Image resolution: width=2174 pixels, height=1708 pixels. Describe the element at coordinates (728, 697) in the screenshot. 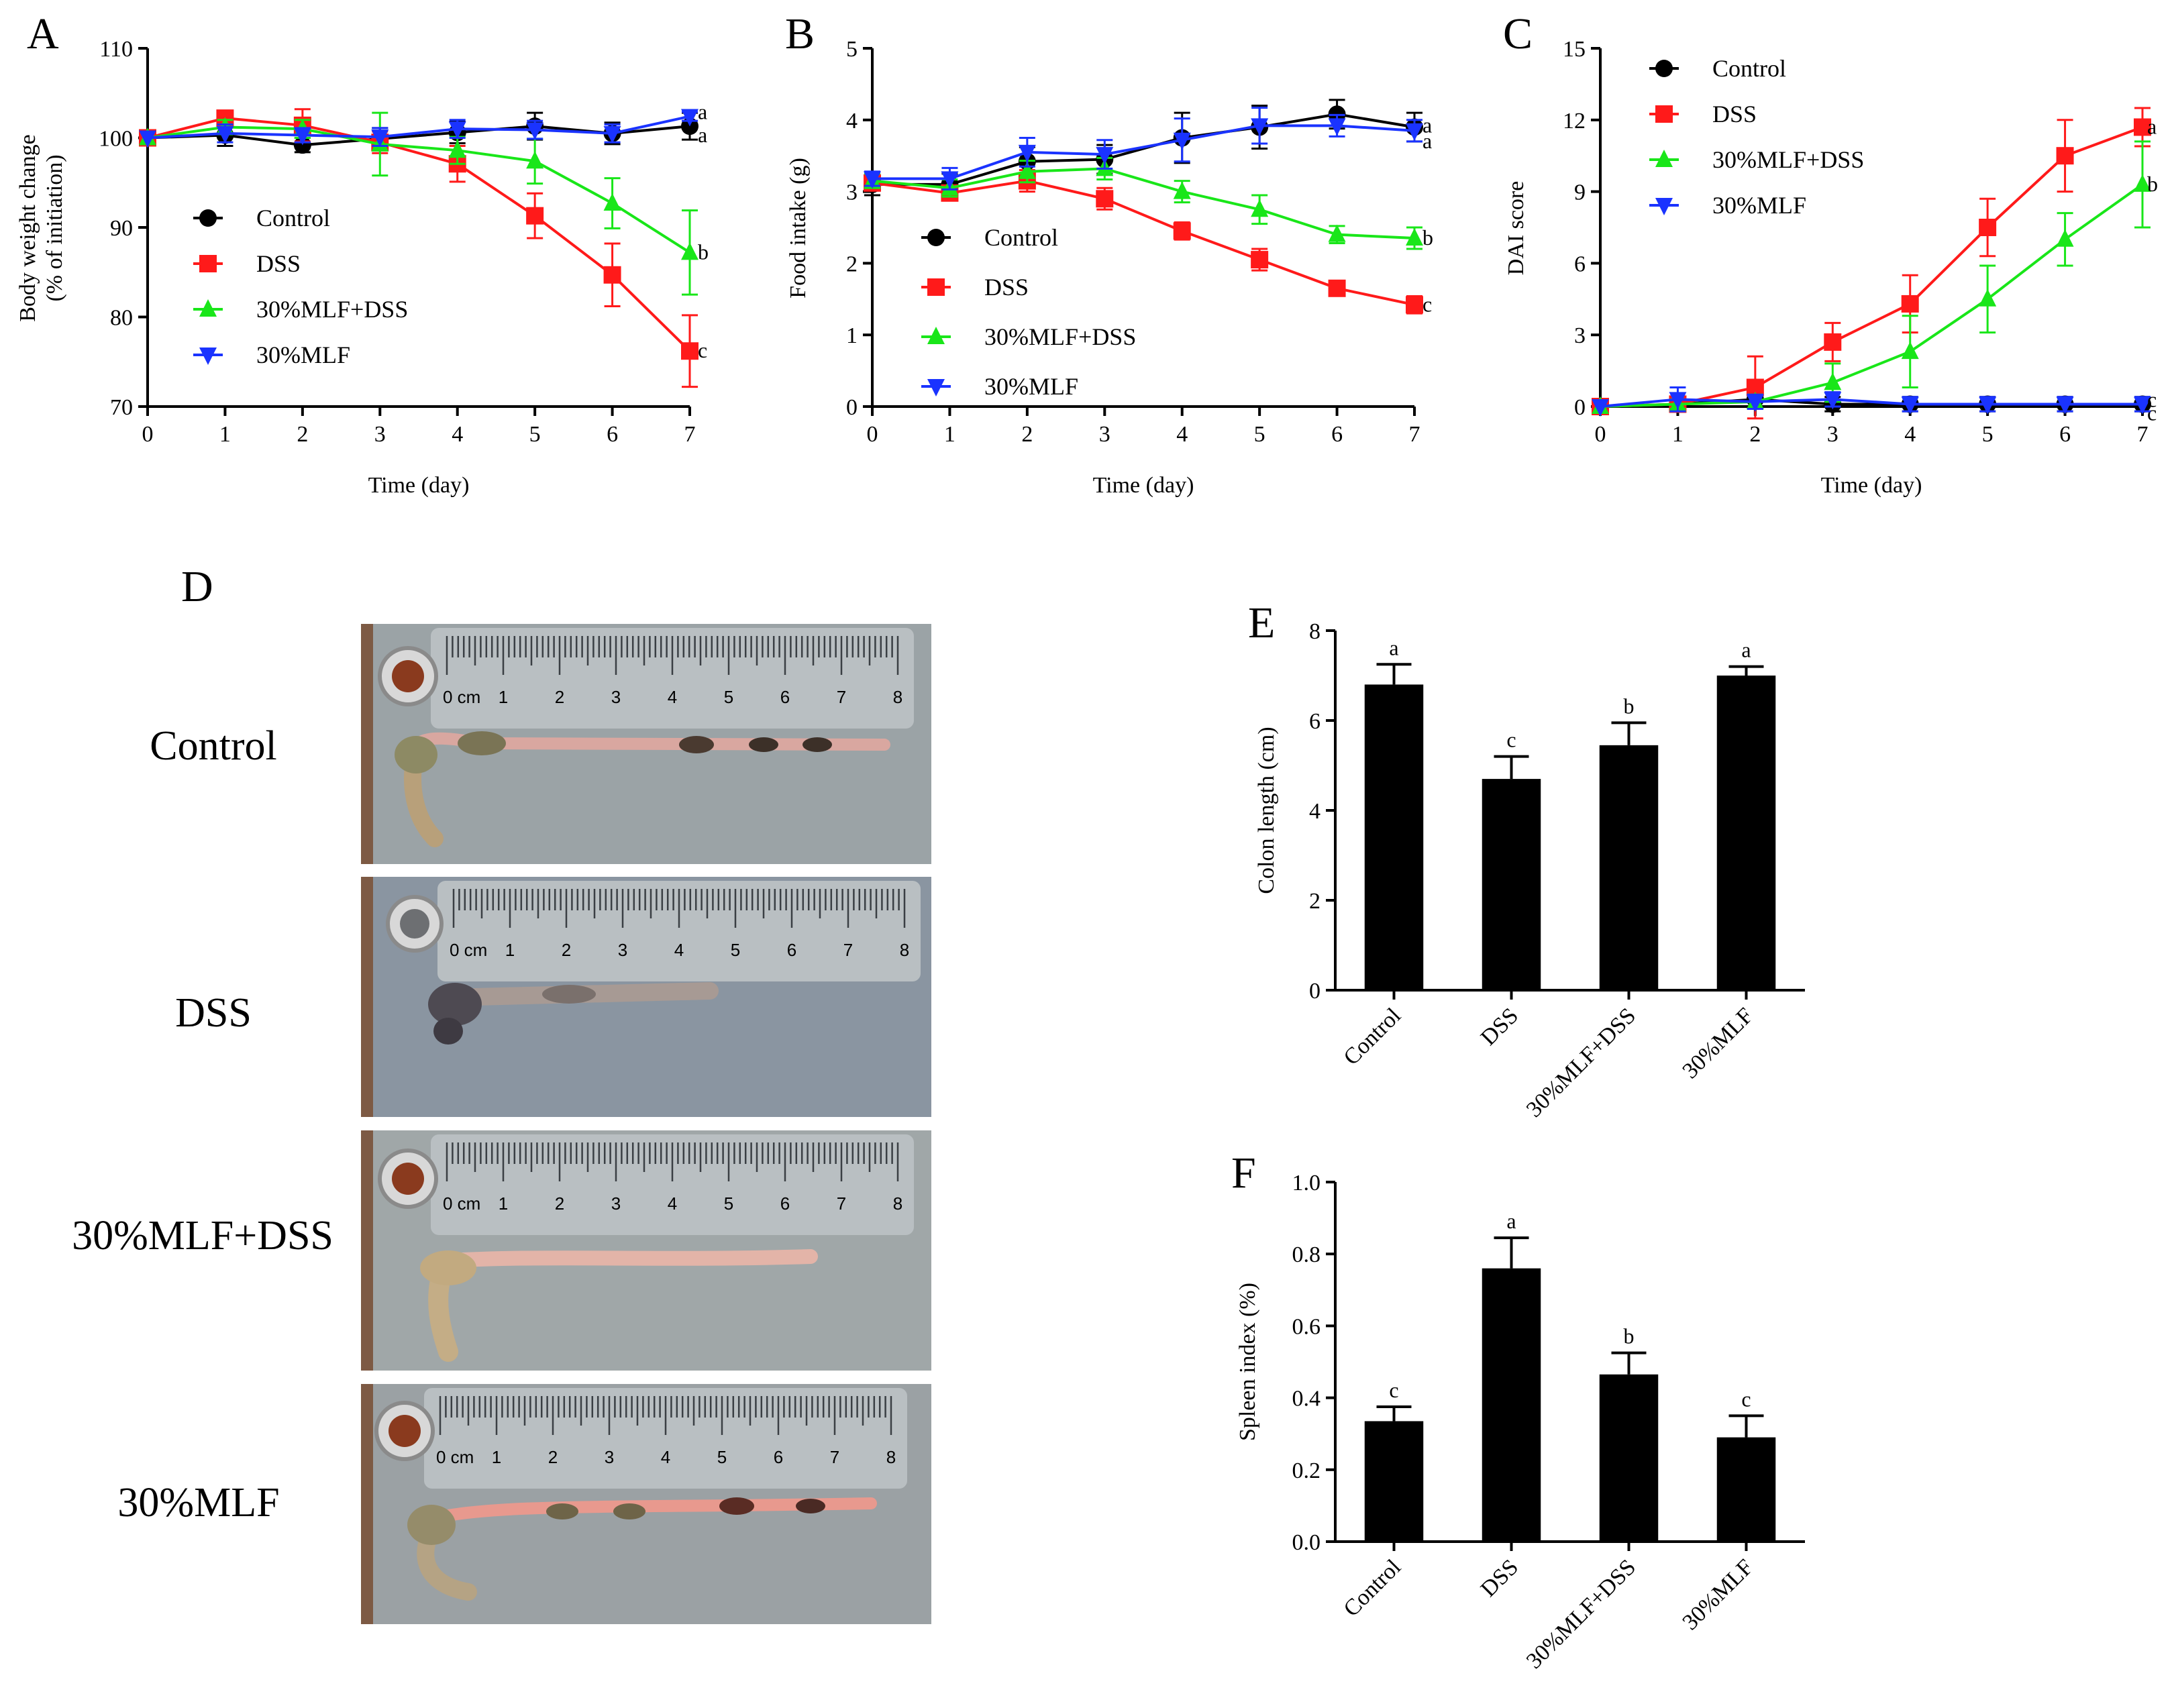

I see `ruler-number: 5` at that location.